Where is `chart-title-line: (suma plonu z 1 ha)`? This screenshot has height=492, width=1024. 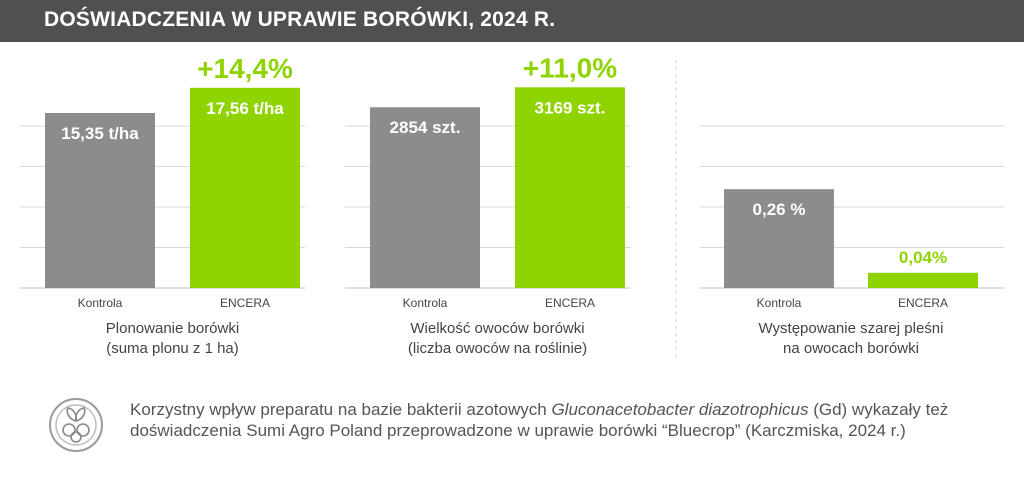
chart-title-line: (suma plonu z 1 ha) is located at coordinates (172, 348).